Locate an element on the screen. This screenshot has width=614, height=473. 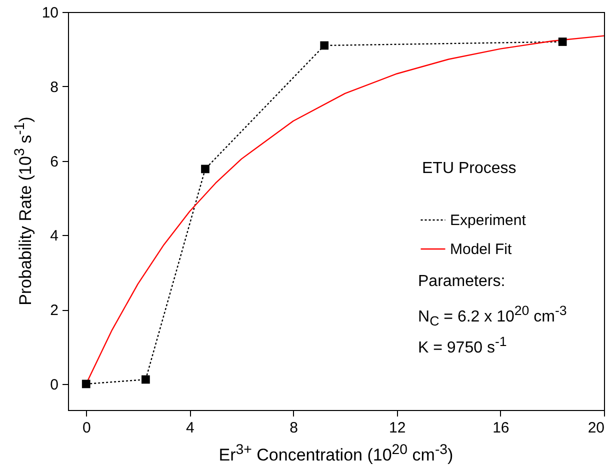
y-tick-label: 8 is located at coordinates (54, 87).